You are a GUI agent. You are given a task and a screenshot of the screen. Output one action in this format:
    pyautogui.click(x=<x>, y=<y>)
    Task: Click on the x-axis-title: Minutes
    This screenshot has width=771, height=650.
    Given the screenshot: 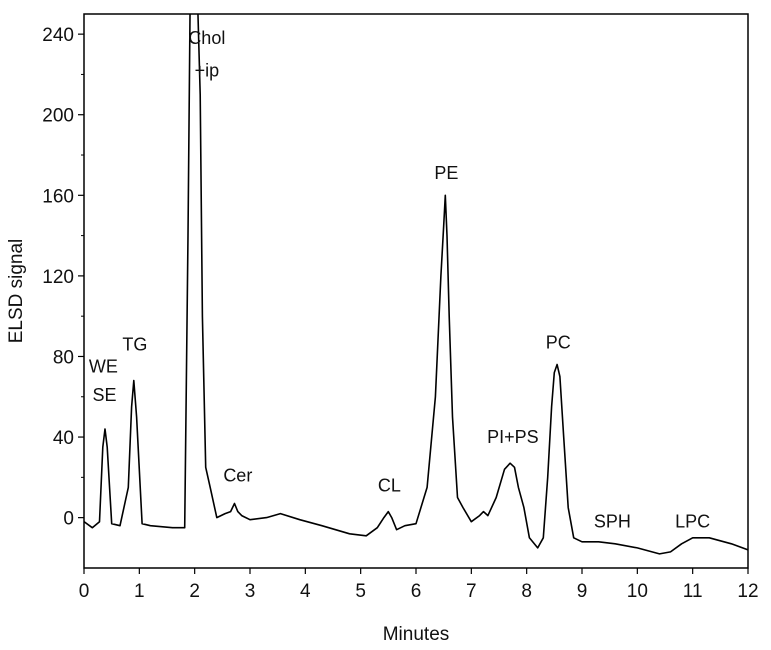 What is the action you would take?
    pyautogui.click(x=416, y=634)
    